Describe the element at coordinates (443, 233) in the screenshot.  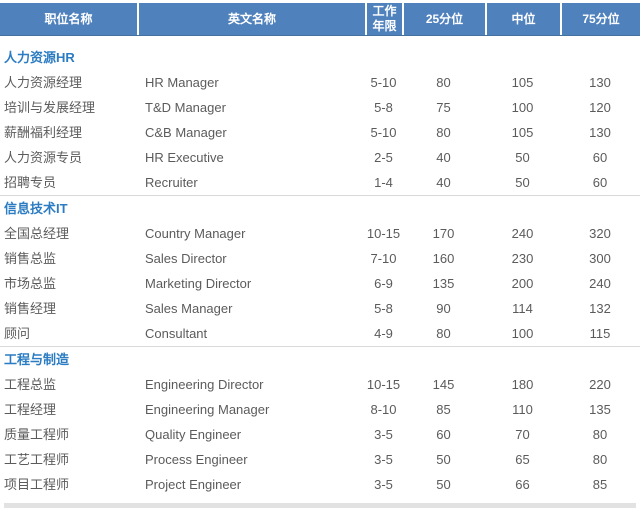
I see `cell: 170` at that location.